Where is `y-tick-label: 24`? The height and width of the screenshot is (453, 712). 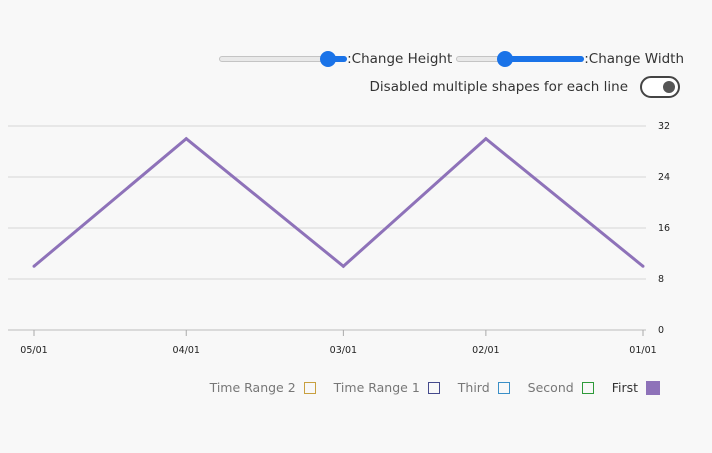 y-tick-label: 24 is located at coordinates (664, 177).